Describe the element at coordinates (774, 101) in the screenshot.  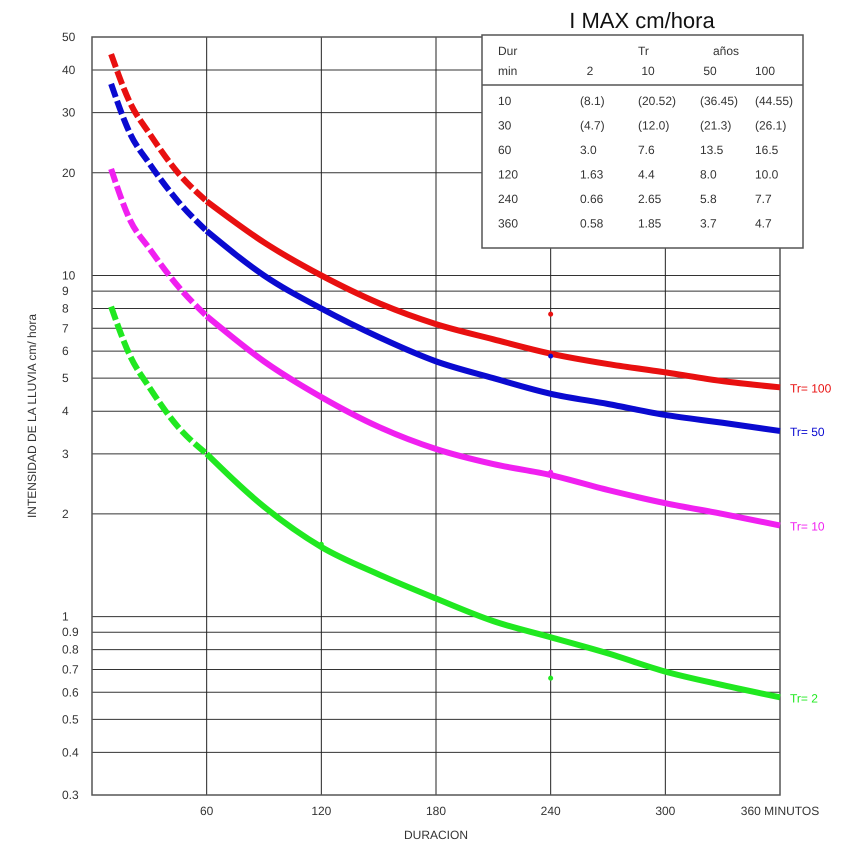
I see `annotation: (44.55)` at that location.